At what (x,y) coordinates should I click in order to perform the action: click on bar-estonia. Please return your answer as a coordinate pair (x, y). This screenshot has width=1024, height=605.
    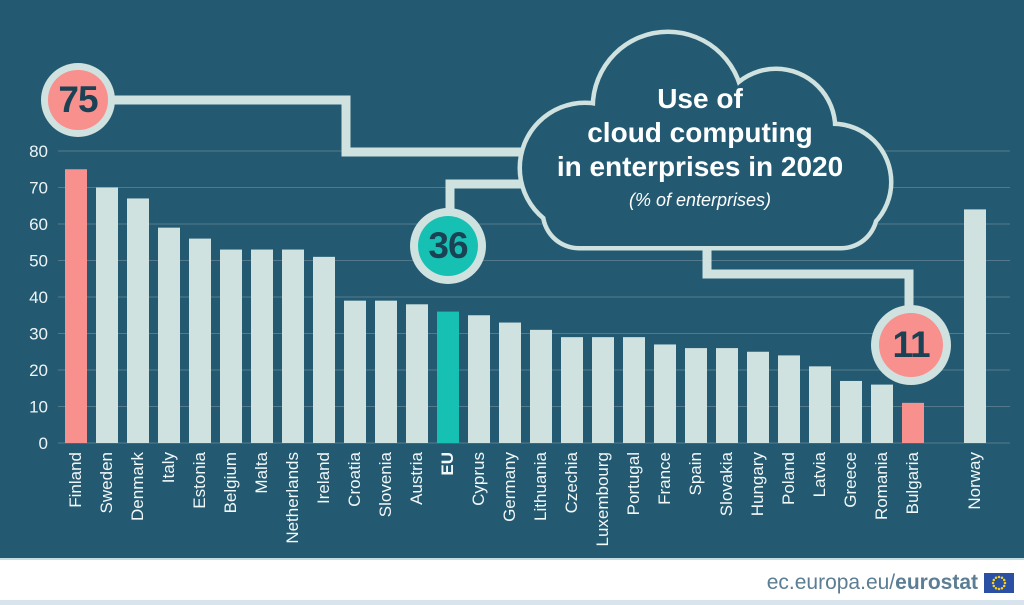
    Looking at the image, I should click on (200, 340).